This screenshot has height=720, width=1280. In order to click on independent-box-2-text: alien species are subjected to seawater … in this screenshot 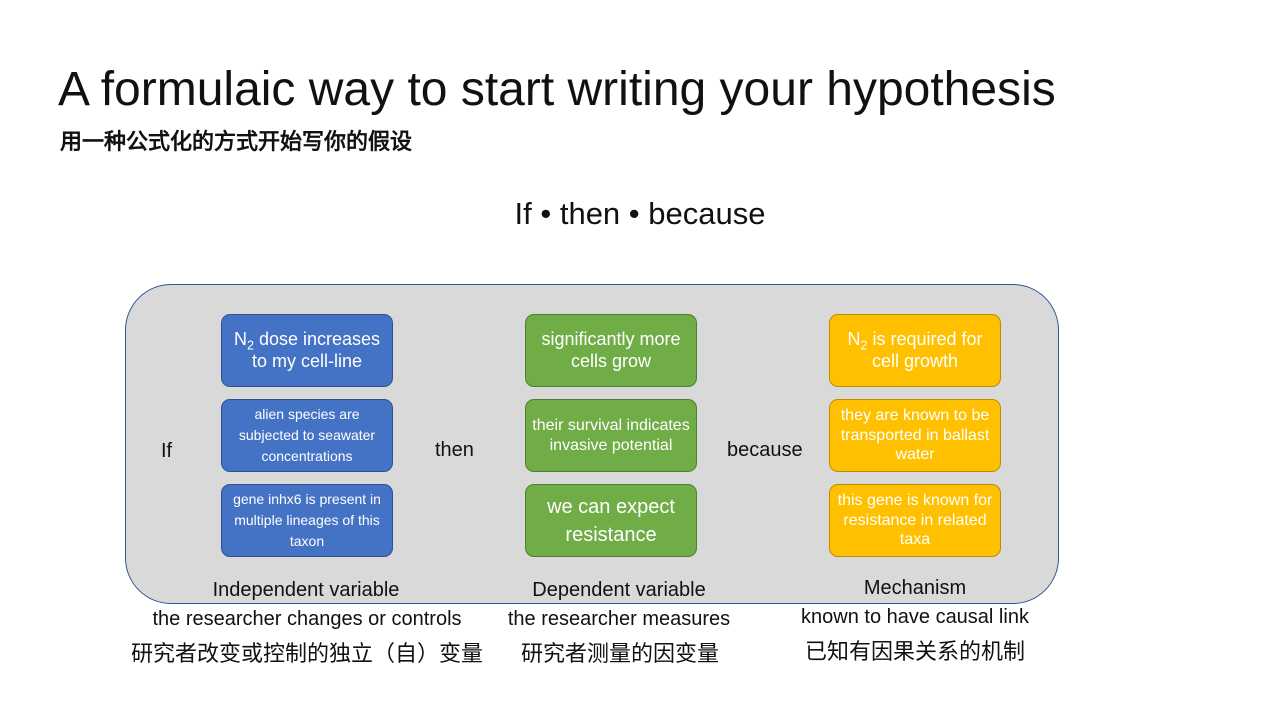, I will do `click(307, 435)`.